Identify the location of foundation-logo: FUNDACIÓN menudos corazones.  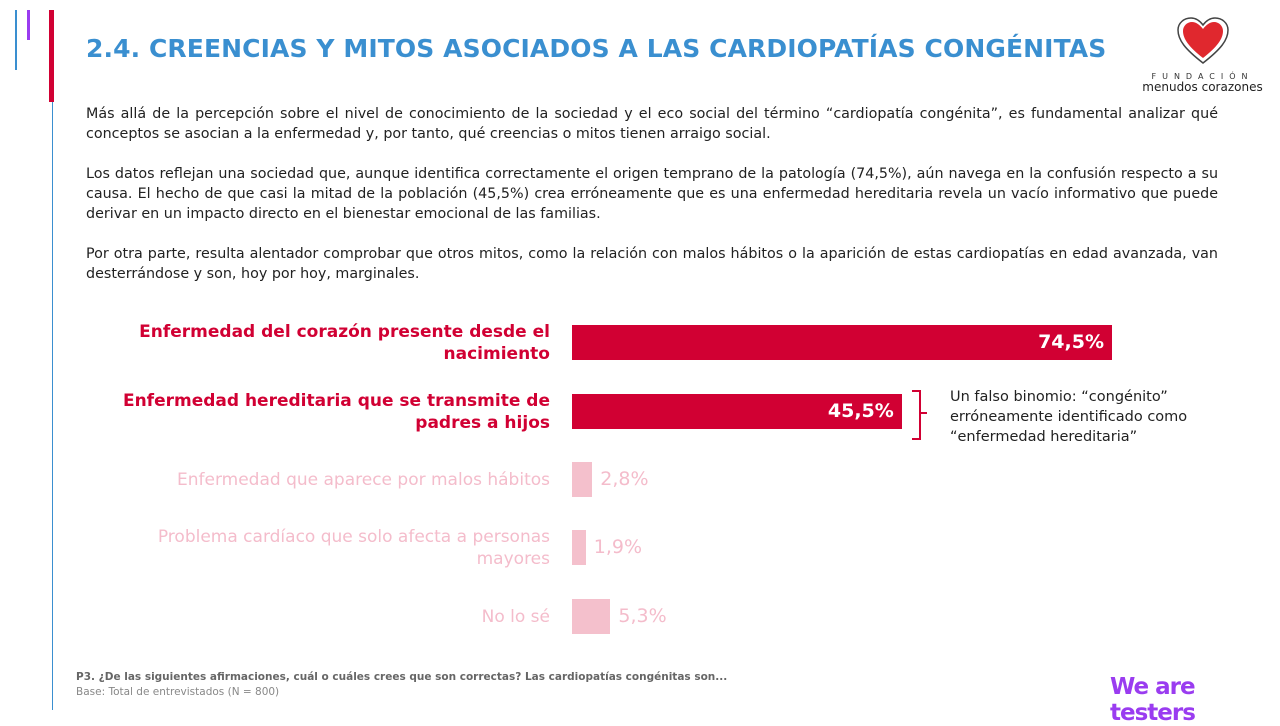
(1202, 55).